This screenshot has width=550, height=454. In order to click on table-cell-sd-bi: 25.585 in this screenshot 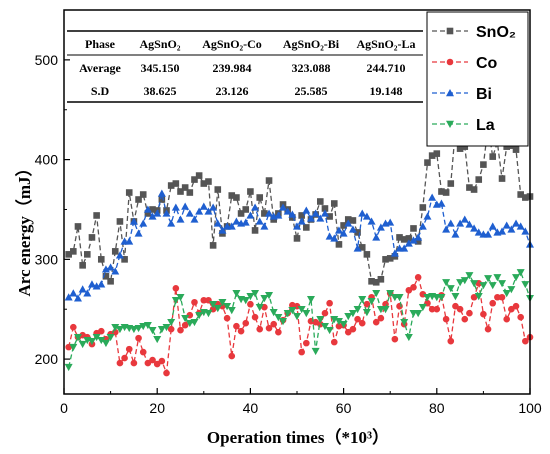, I will do `click(311, 91)`.